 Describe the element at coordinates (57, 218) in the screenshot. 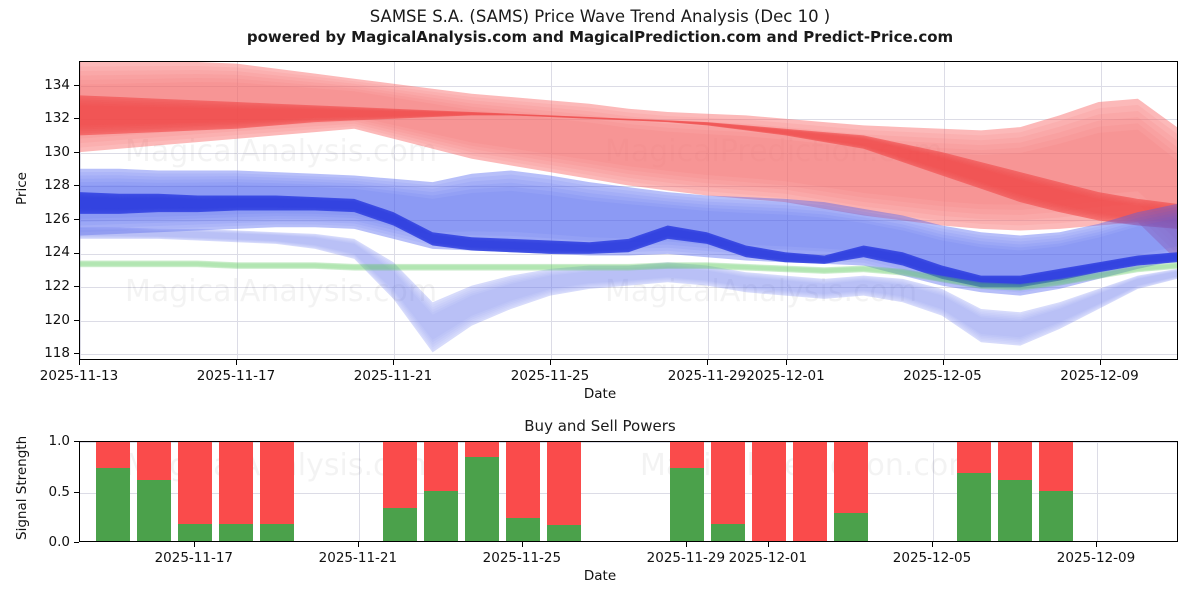

I see `price-y-tick-label: 126` at that location.